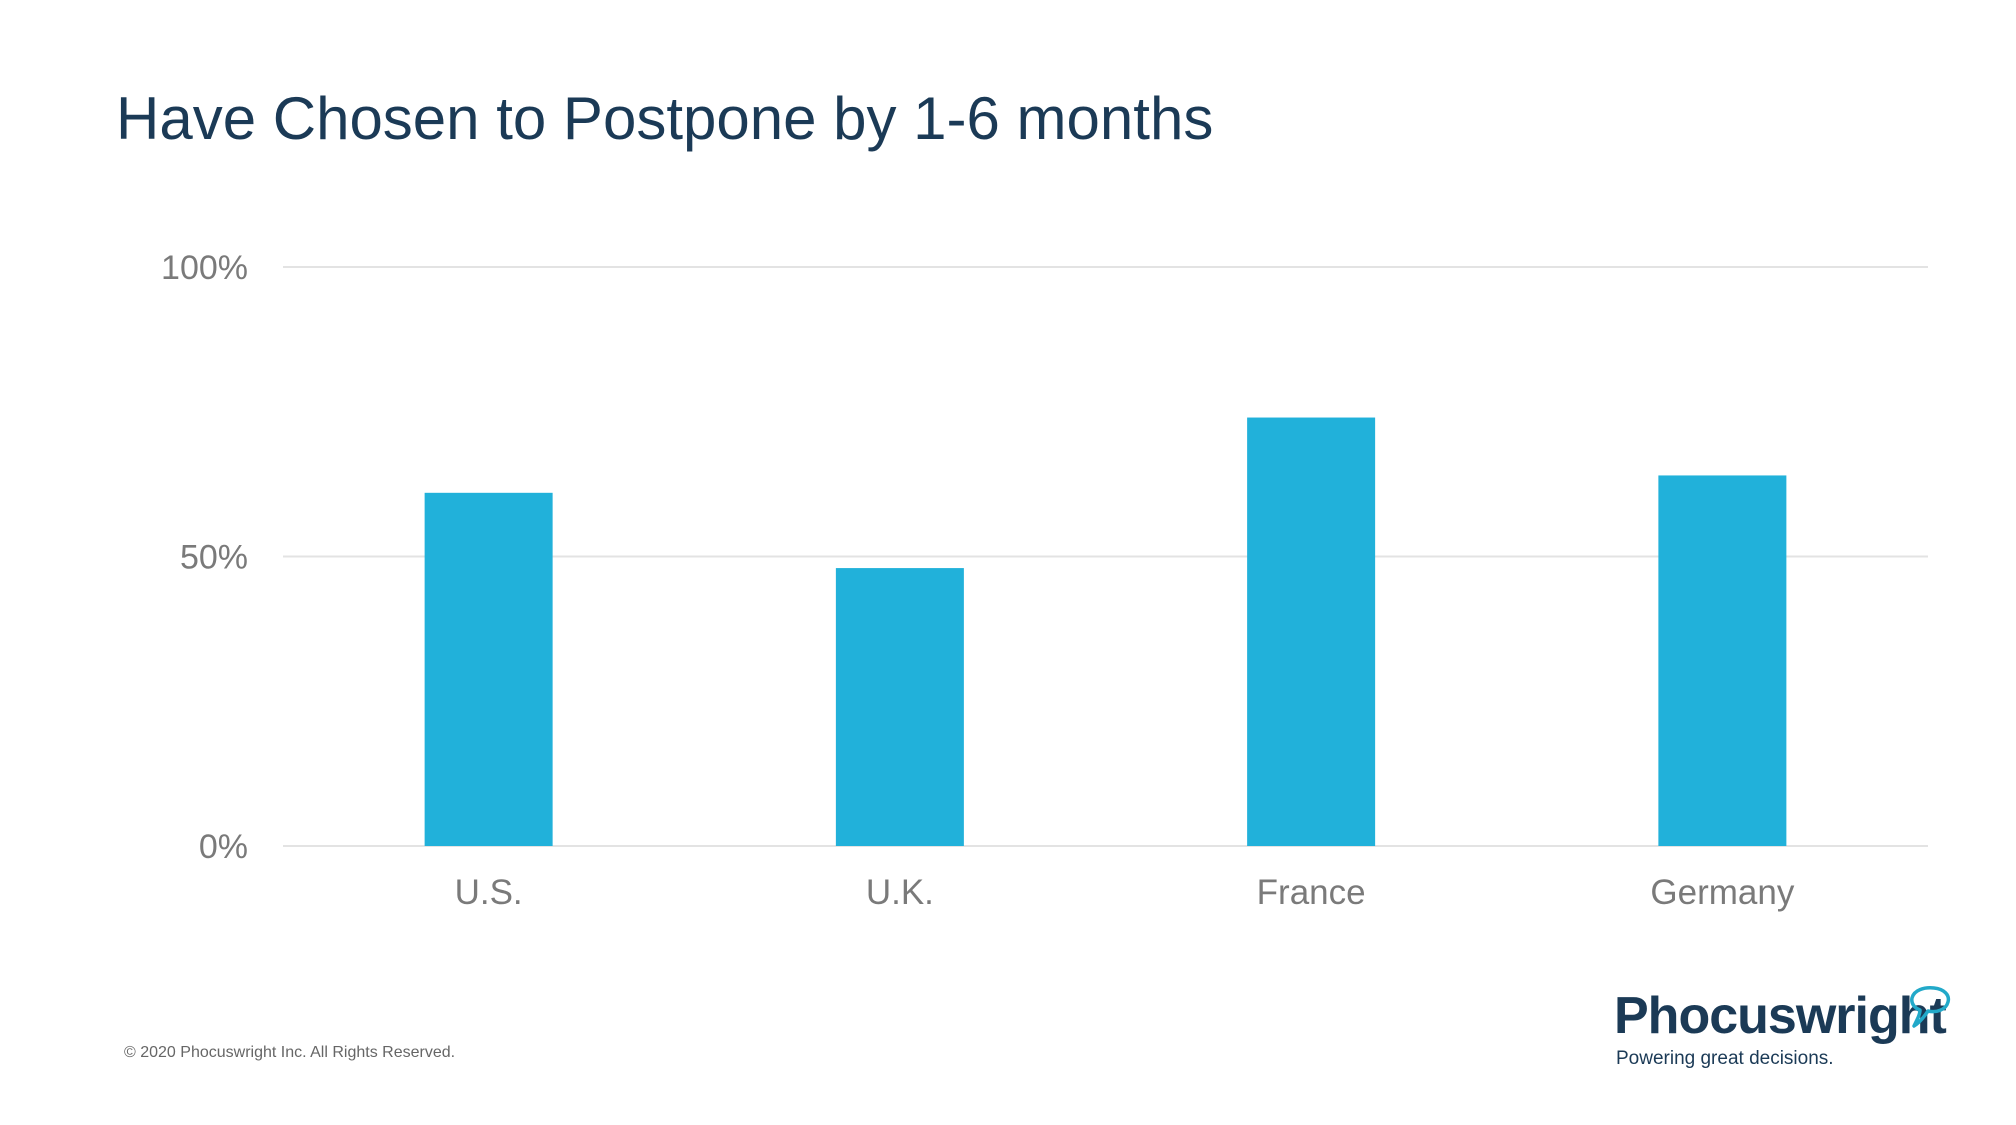  I want to click on slide-title: Have Chosen to Postpone by 1-6 months, so click(665, 118).